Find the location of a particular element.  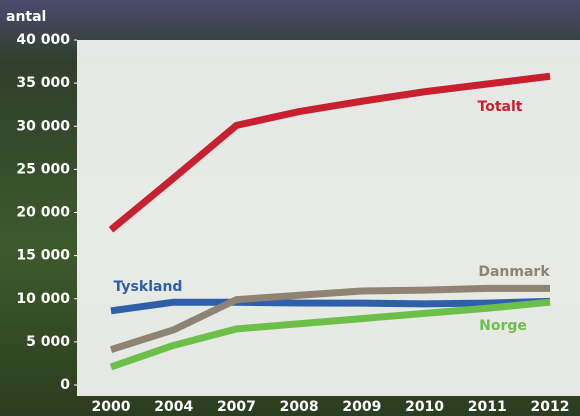

x-tick-label: 2000 is located at coordinates (111, 407).